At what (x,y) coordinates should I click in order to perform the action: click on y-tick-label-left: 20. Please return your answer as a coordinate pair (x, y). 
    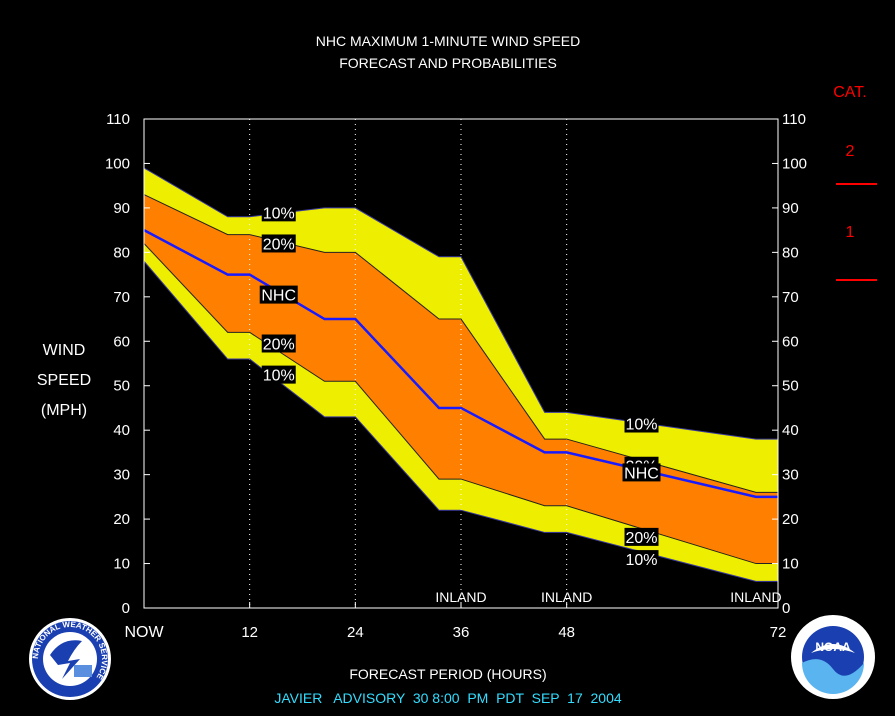
    Looking at the image, I should click on (121, 519).